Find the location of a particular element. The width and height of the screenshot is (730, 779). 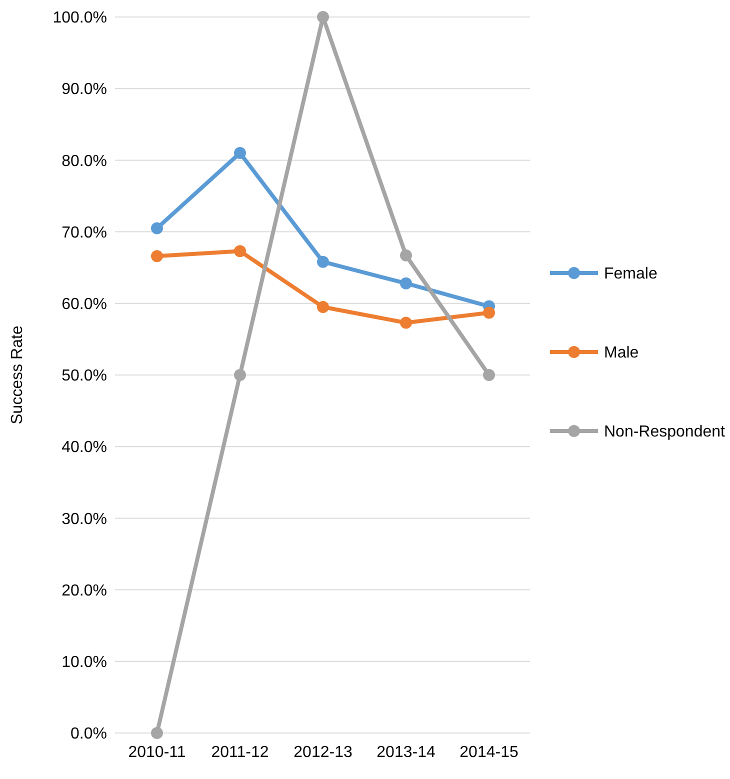

legend-label: Non-Respondent is located at coordinates (665, 432).